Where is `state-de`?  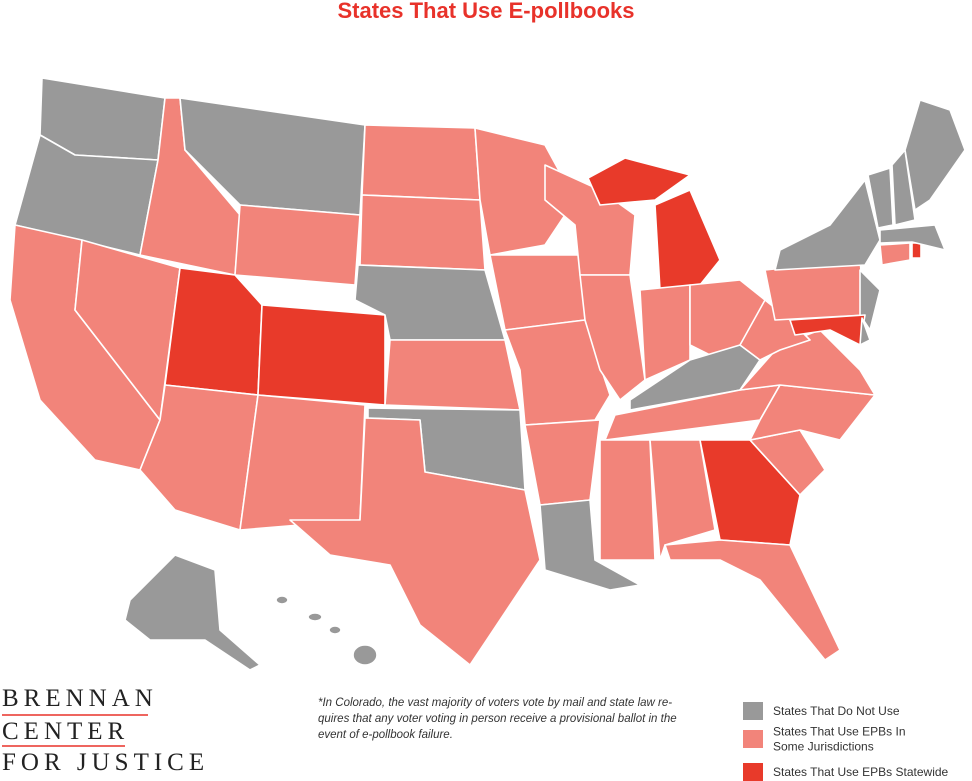 state-de is located at coordinates (865, 331).